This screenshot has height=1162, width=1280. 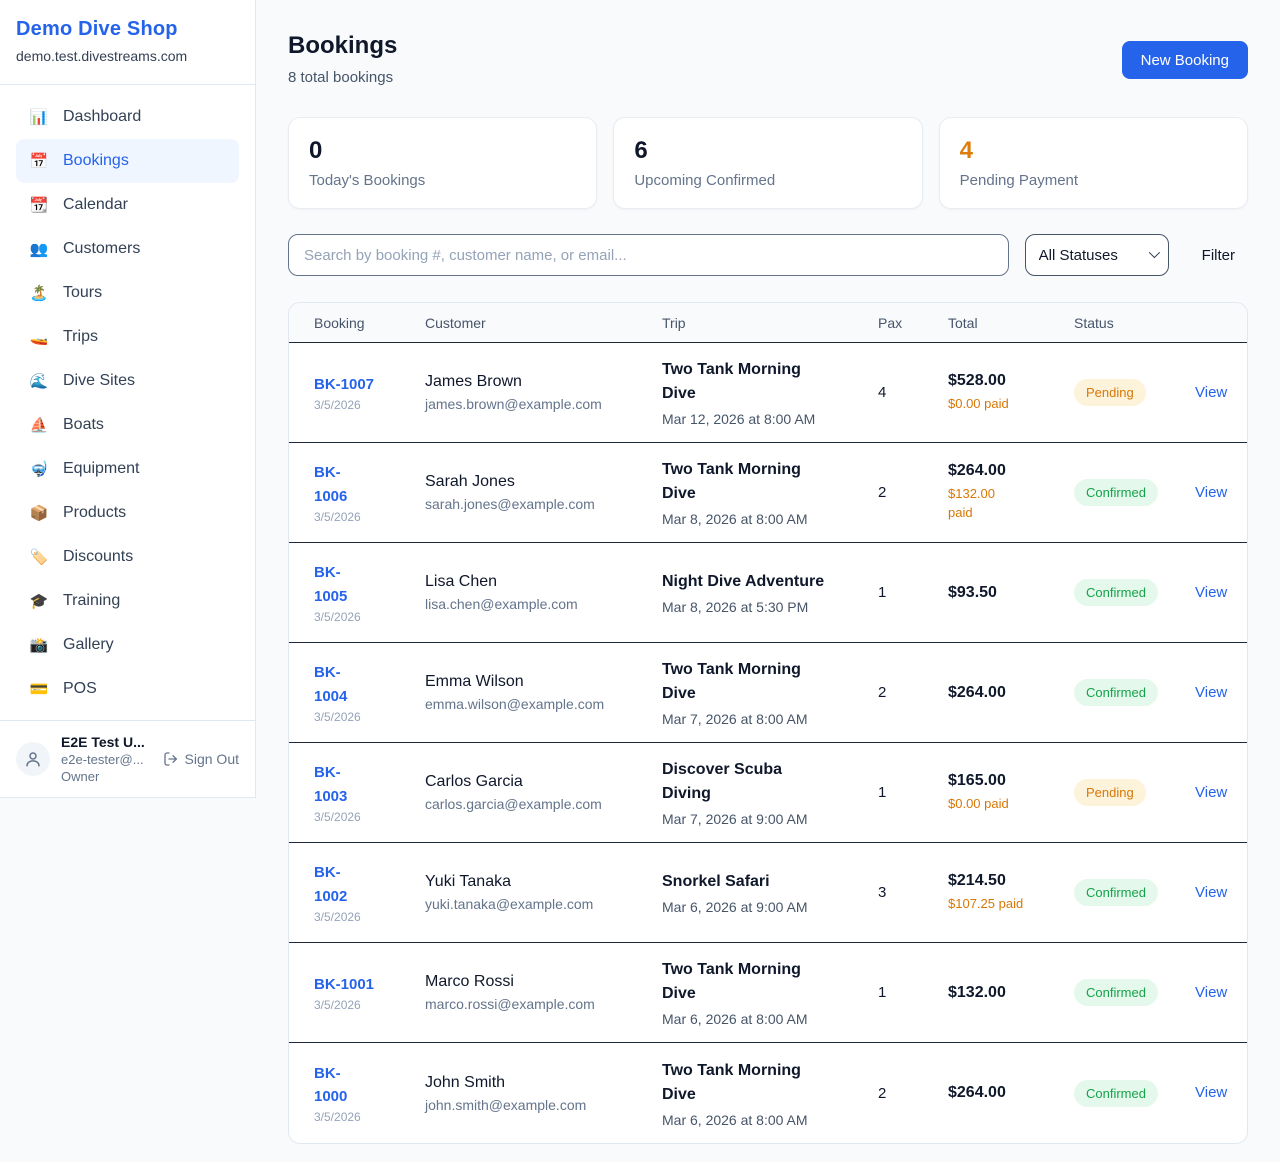 I want to click on sidebar-item-boats: ⛵ Boats, so click(x=127, y=425).